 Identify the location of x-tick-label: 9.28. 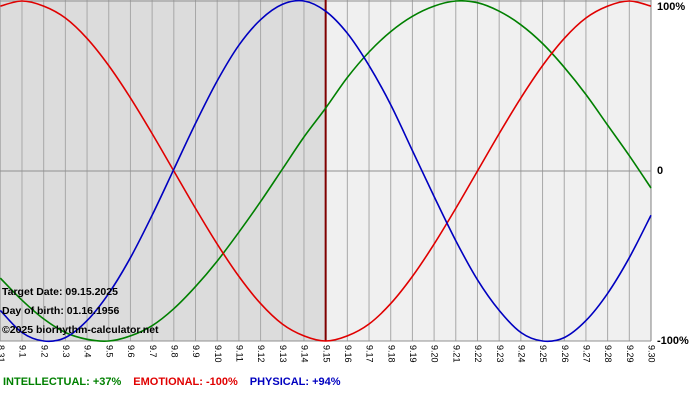
(608, 354).